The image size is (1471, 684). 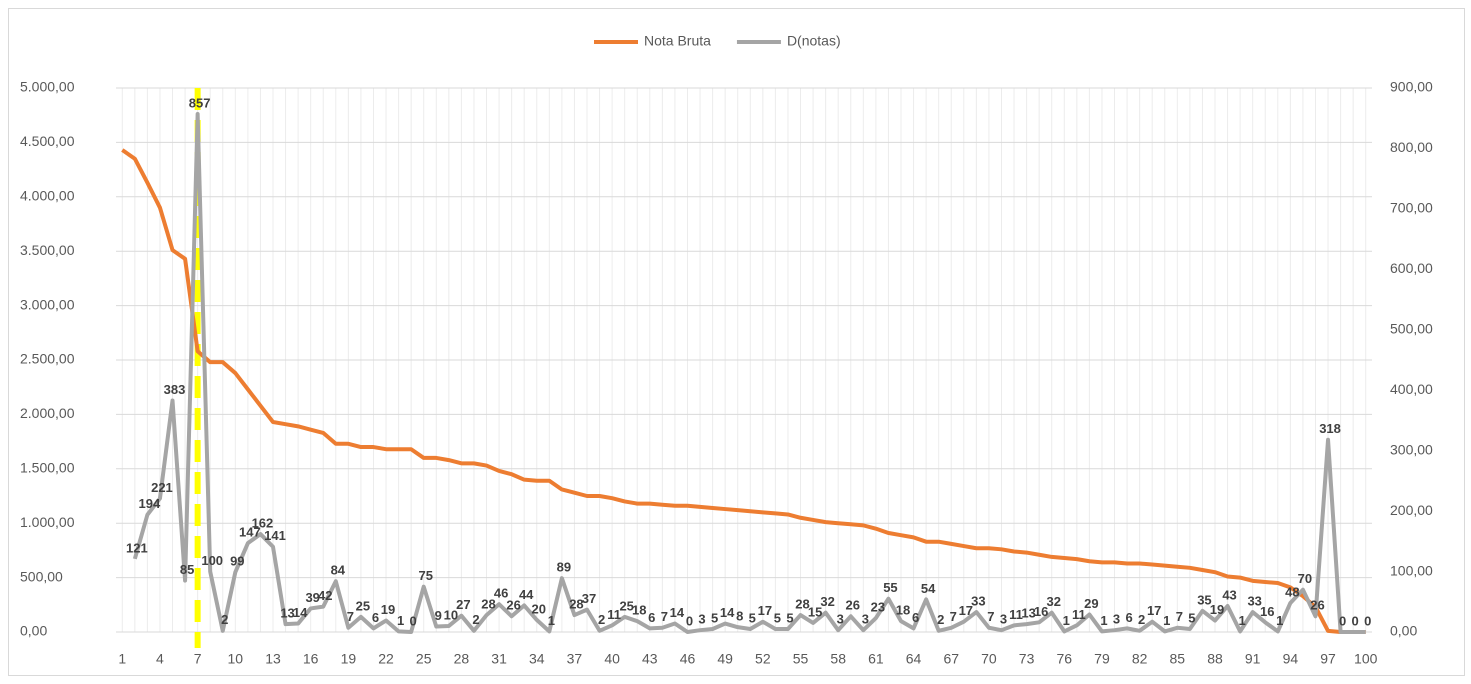 What do you see at coordinates (386, 659) in the screenshot?
I see `x-tick-label: 22` at bounding box center [386, 659].